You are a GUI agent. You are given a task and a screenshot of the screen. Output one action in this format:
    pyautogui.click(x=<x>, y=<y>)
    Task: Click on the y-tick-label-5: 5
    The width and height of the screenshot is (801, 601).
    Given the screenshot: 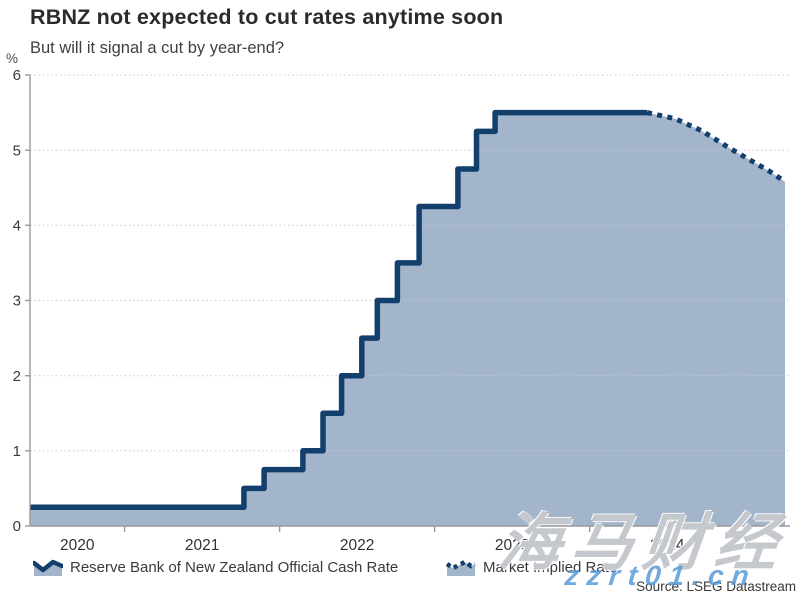 What is the action you would take?
    pyautogui.click(x=17, y=150)
    